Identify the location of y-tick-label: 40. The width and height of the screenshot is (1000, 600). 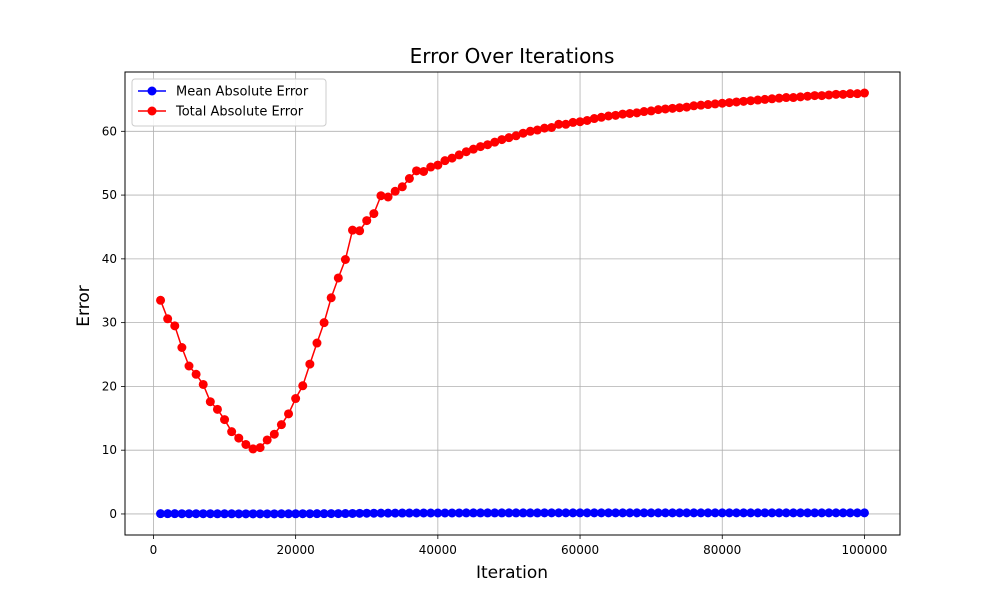
(109, 259).